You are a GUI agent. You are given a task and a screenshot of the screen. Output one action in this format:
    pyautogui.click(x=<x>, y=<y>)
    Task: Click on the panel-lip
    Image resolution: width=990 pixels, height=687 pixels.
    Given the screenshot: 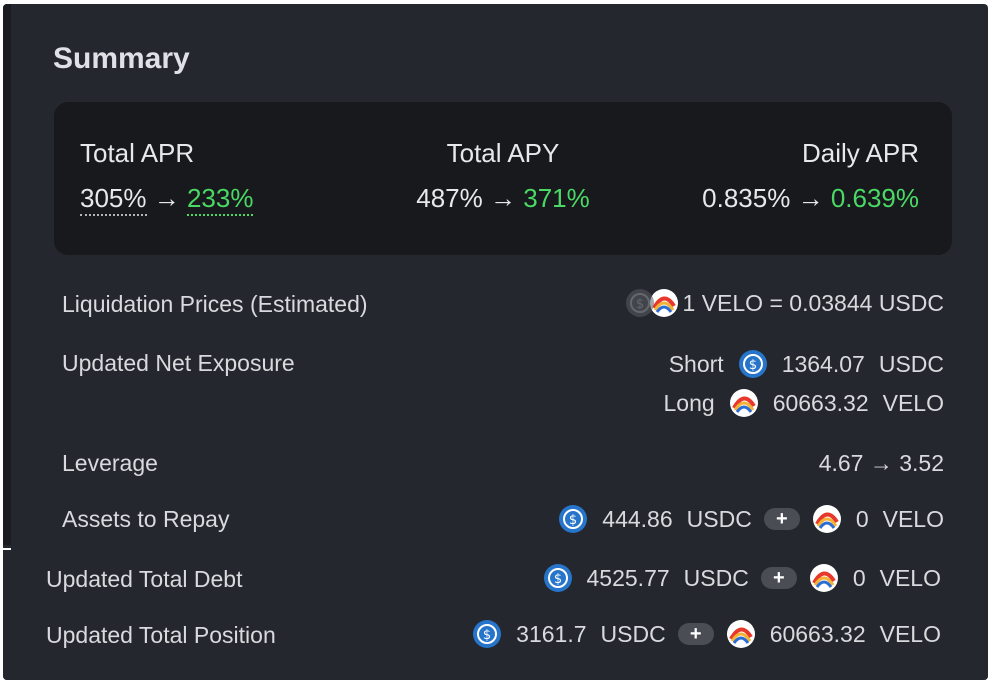 What is the action you would take?
    pyautogui.click(x=7, y=549)
    